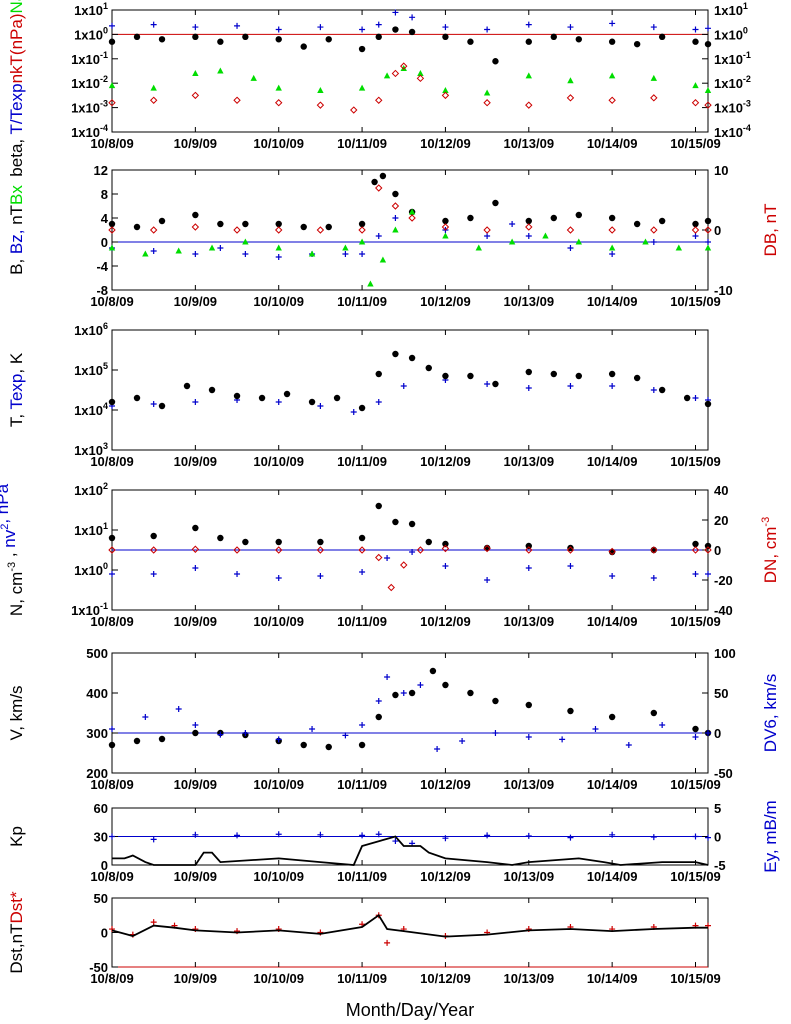 The image size is (791, 1024). I want to click on y-right-axis-label-Kp: Ey, mB/m, so click(770, 836).